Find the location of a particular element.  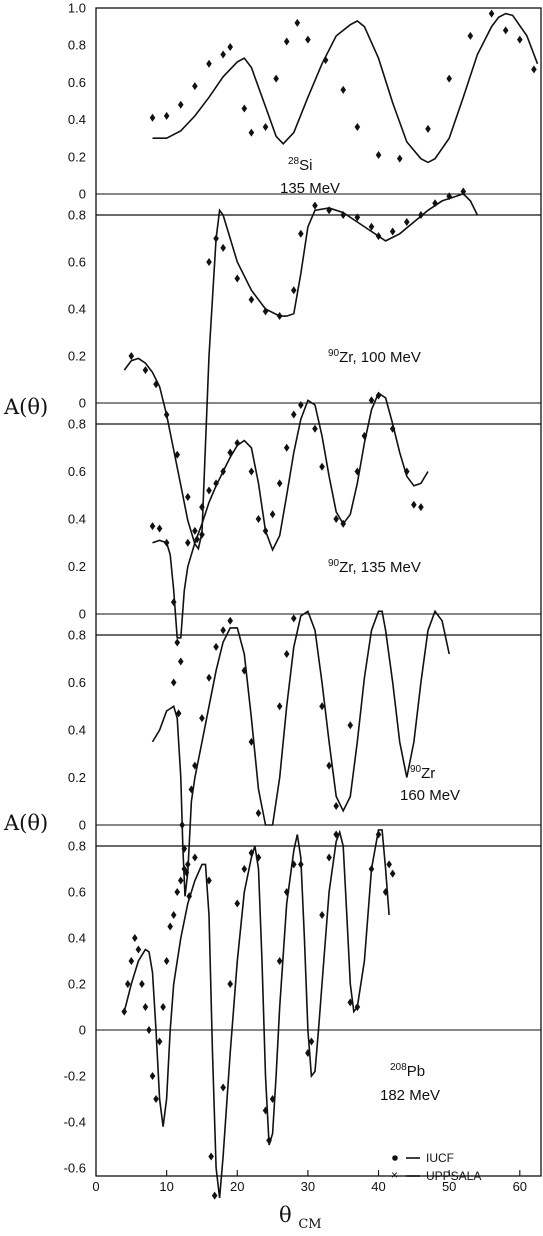

x-tick-label: 40 is located at coordinates (378, 1186).